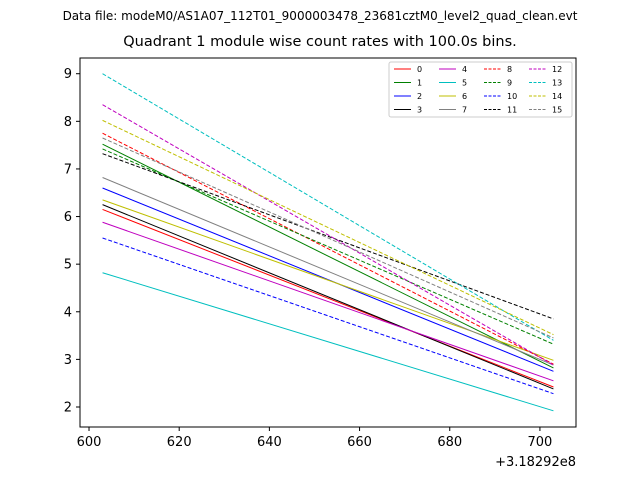 The image size is (640, 480). Describe the element at coordinates (535, 462) in the screenshot. I see `x-axis-offset-label: +3.18292e8` at that location.